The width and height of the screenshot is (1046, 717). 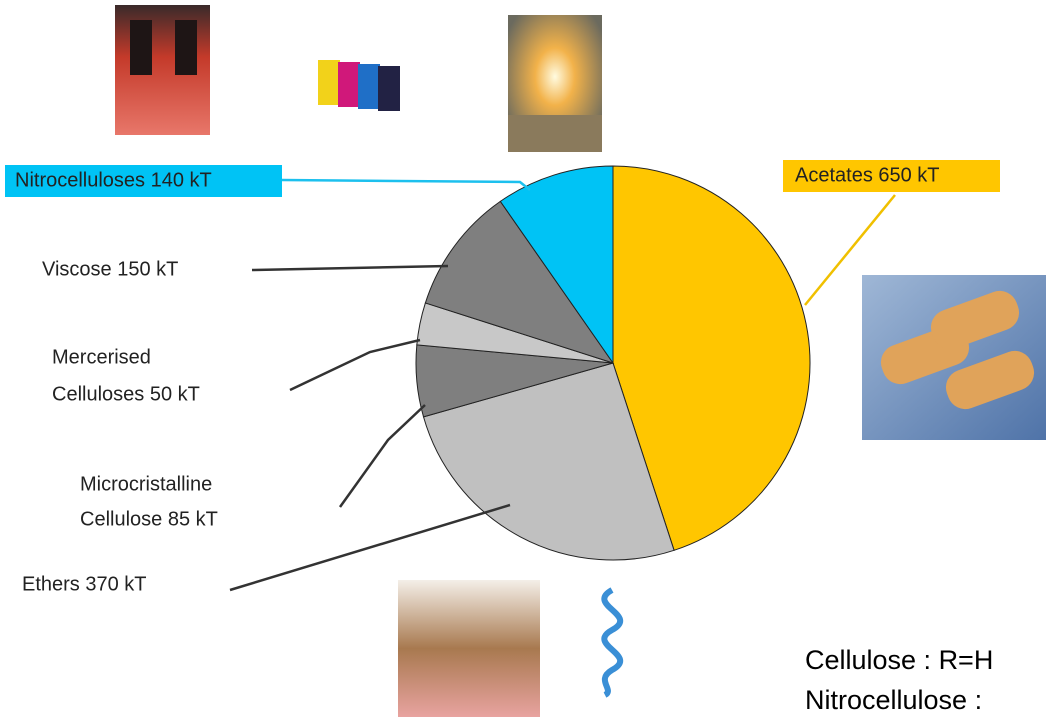 What do you see at coordinates (162, 70) in the screenshot?
I see `photo-nail-polish` at bounding box center [162, 70].